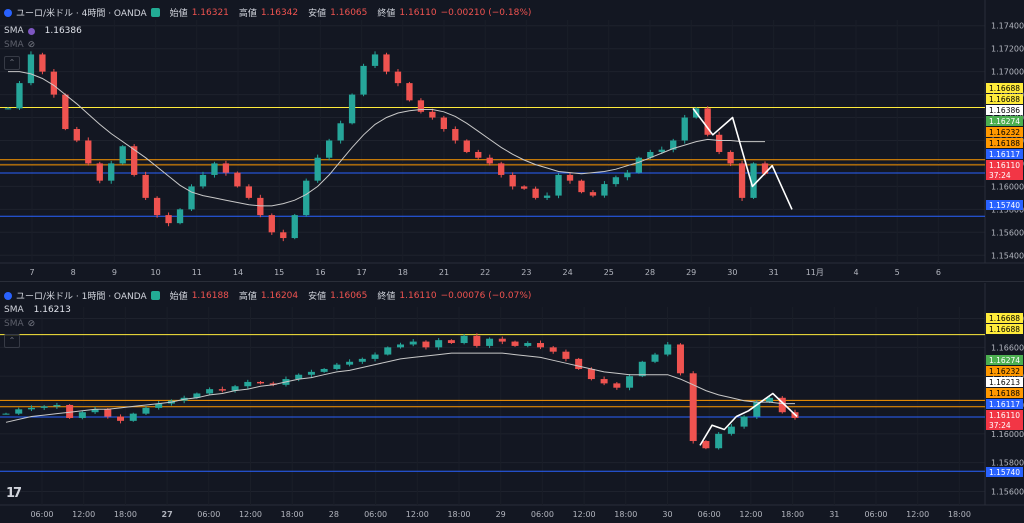 This screenshot has width=1024, height=523. What do you see at coordinates (1004, 360) in the screenshot?
I see `price-badge-label: 1.16274` at bounding box center [1004, 360].